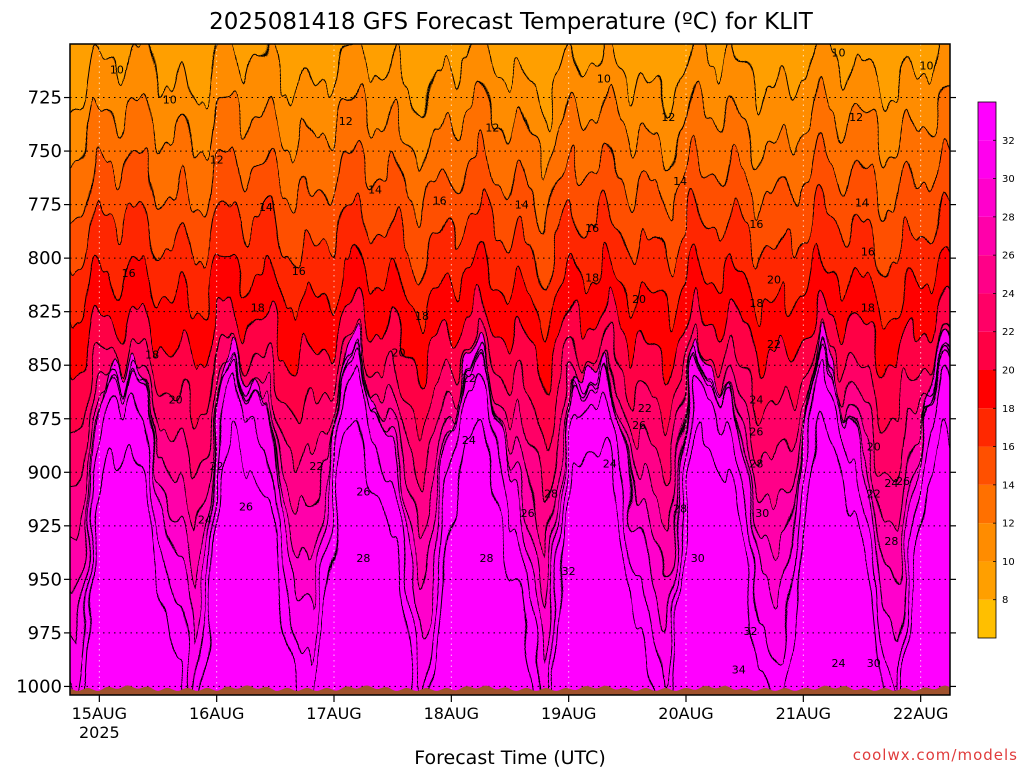 The image size is (1024, 768). What do you see at coordinates (99, 713) in the screenshot?
I see `x-tick-label: 15AUG` at bounding box center [99, 713].